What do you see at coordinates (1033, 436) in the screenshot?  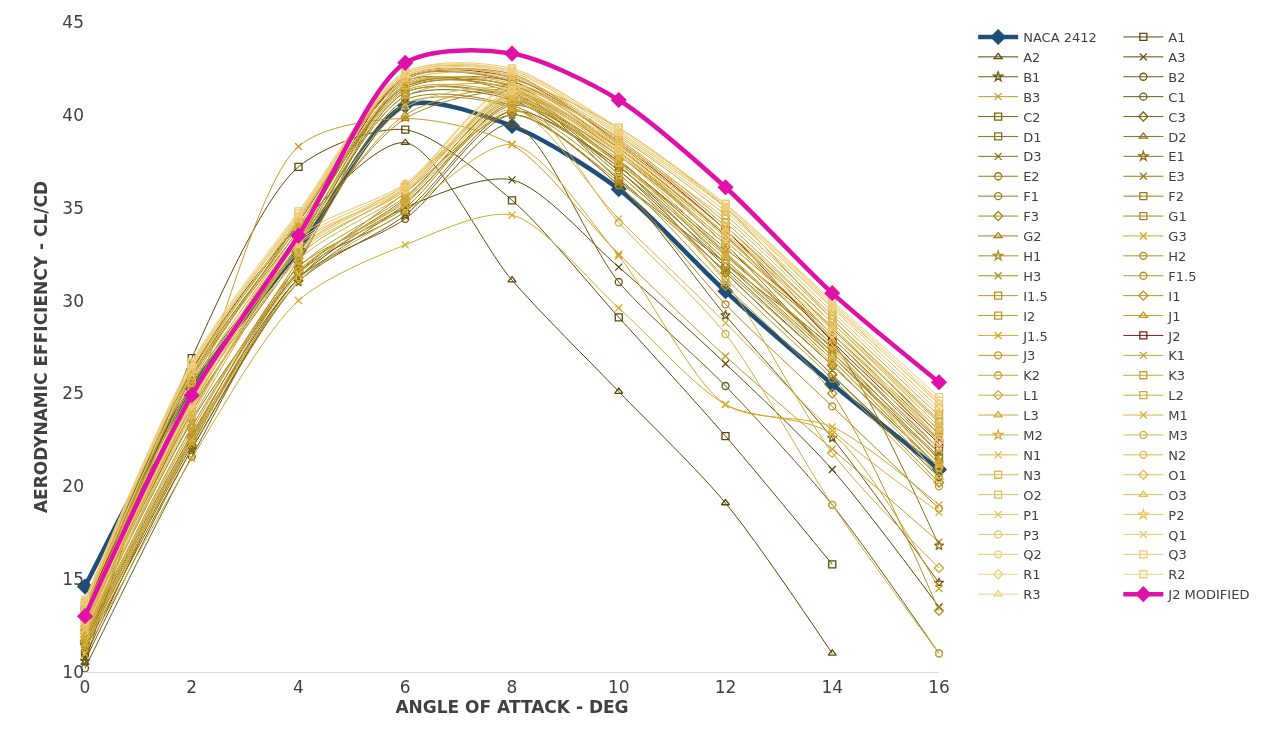 I see `legend-label: M2` at bounding box center [1033, 436].